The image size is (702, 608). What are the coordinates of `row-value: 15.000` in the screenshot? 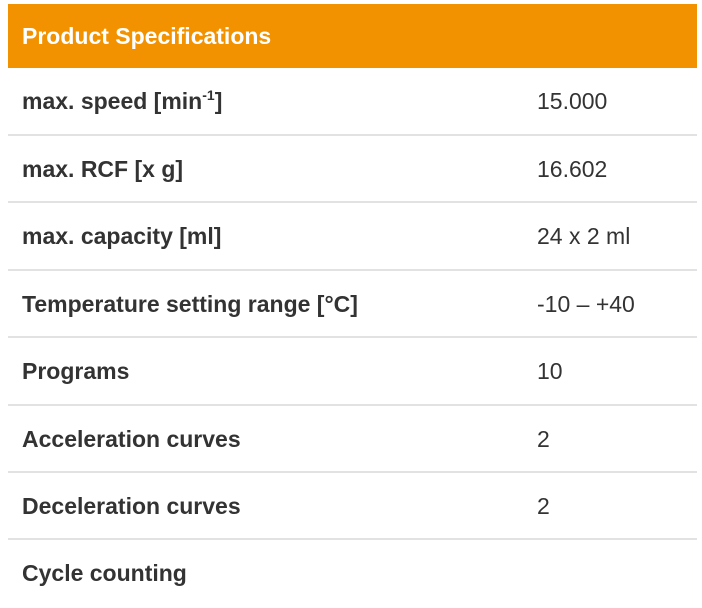 It's located at (572, 101).